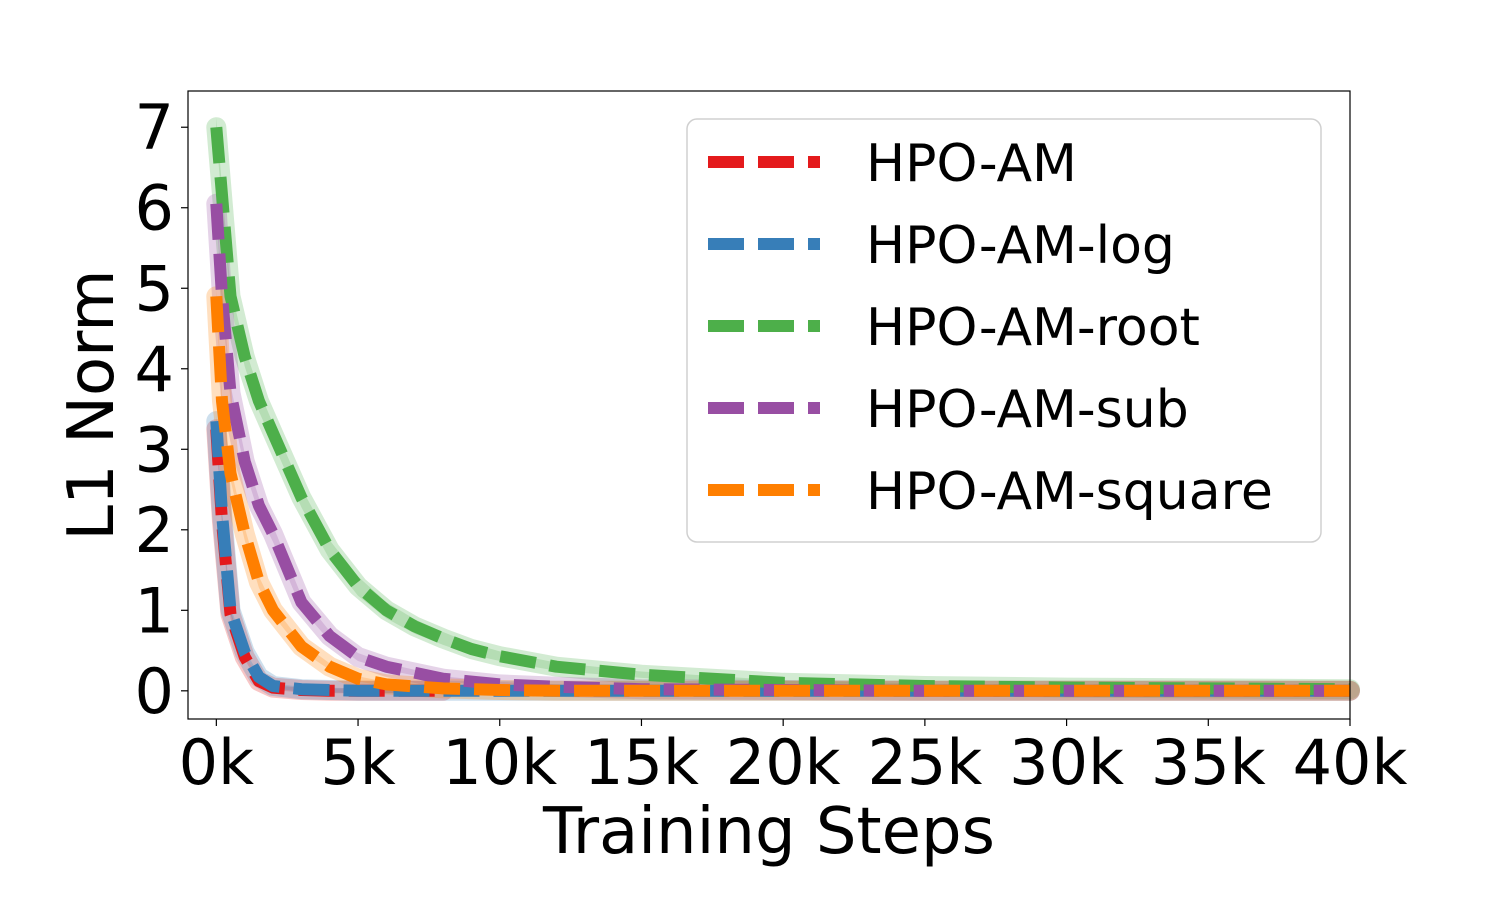 The height and width of the screenshot is (900, 1500). I want to click on y-axis-label: L1 Norm, so click(92, 404).